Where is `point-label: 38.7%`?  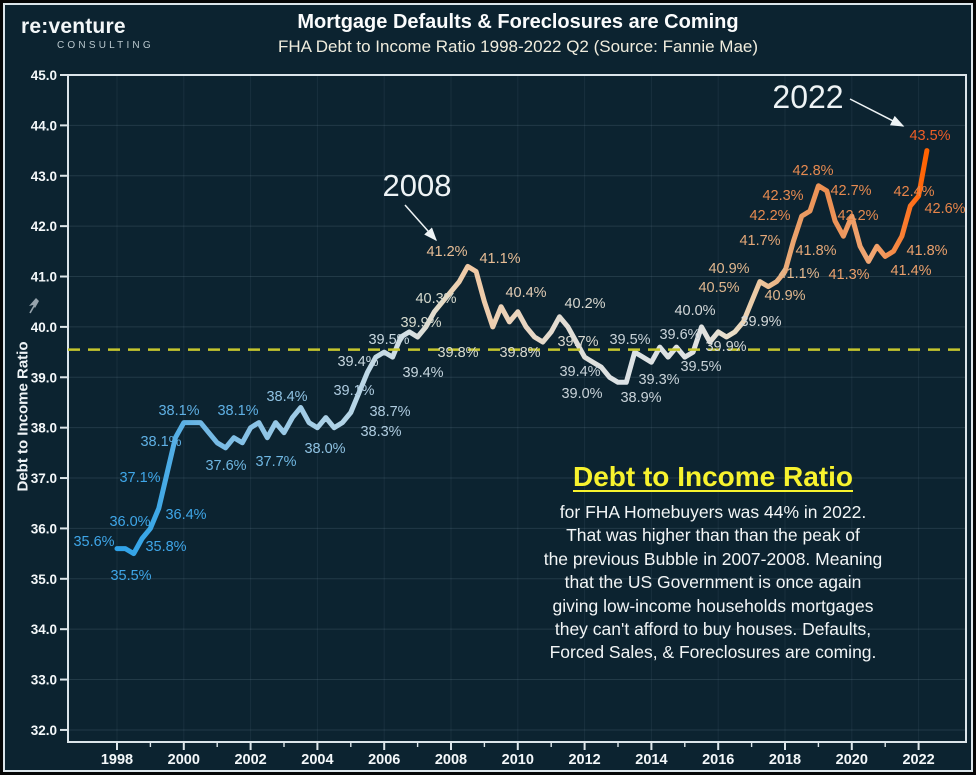 point-label: 38.7% is located at coordinates (389, 412).